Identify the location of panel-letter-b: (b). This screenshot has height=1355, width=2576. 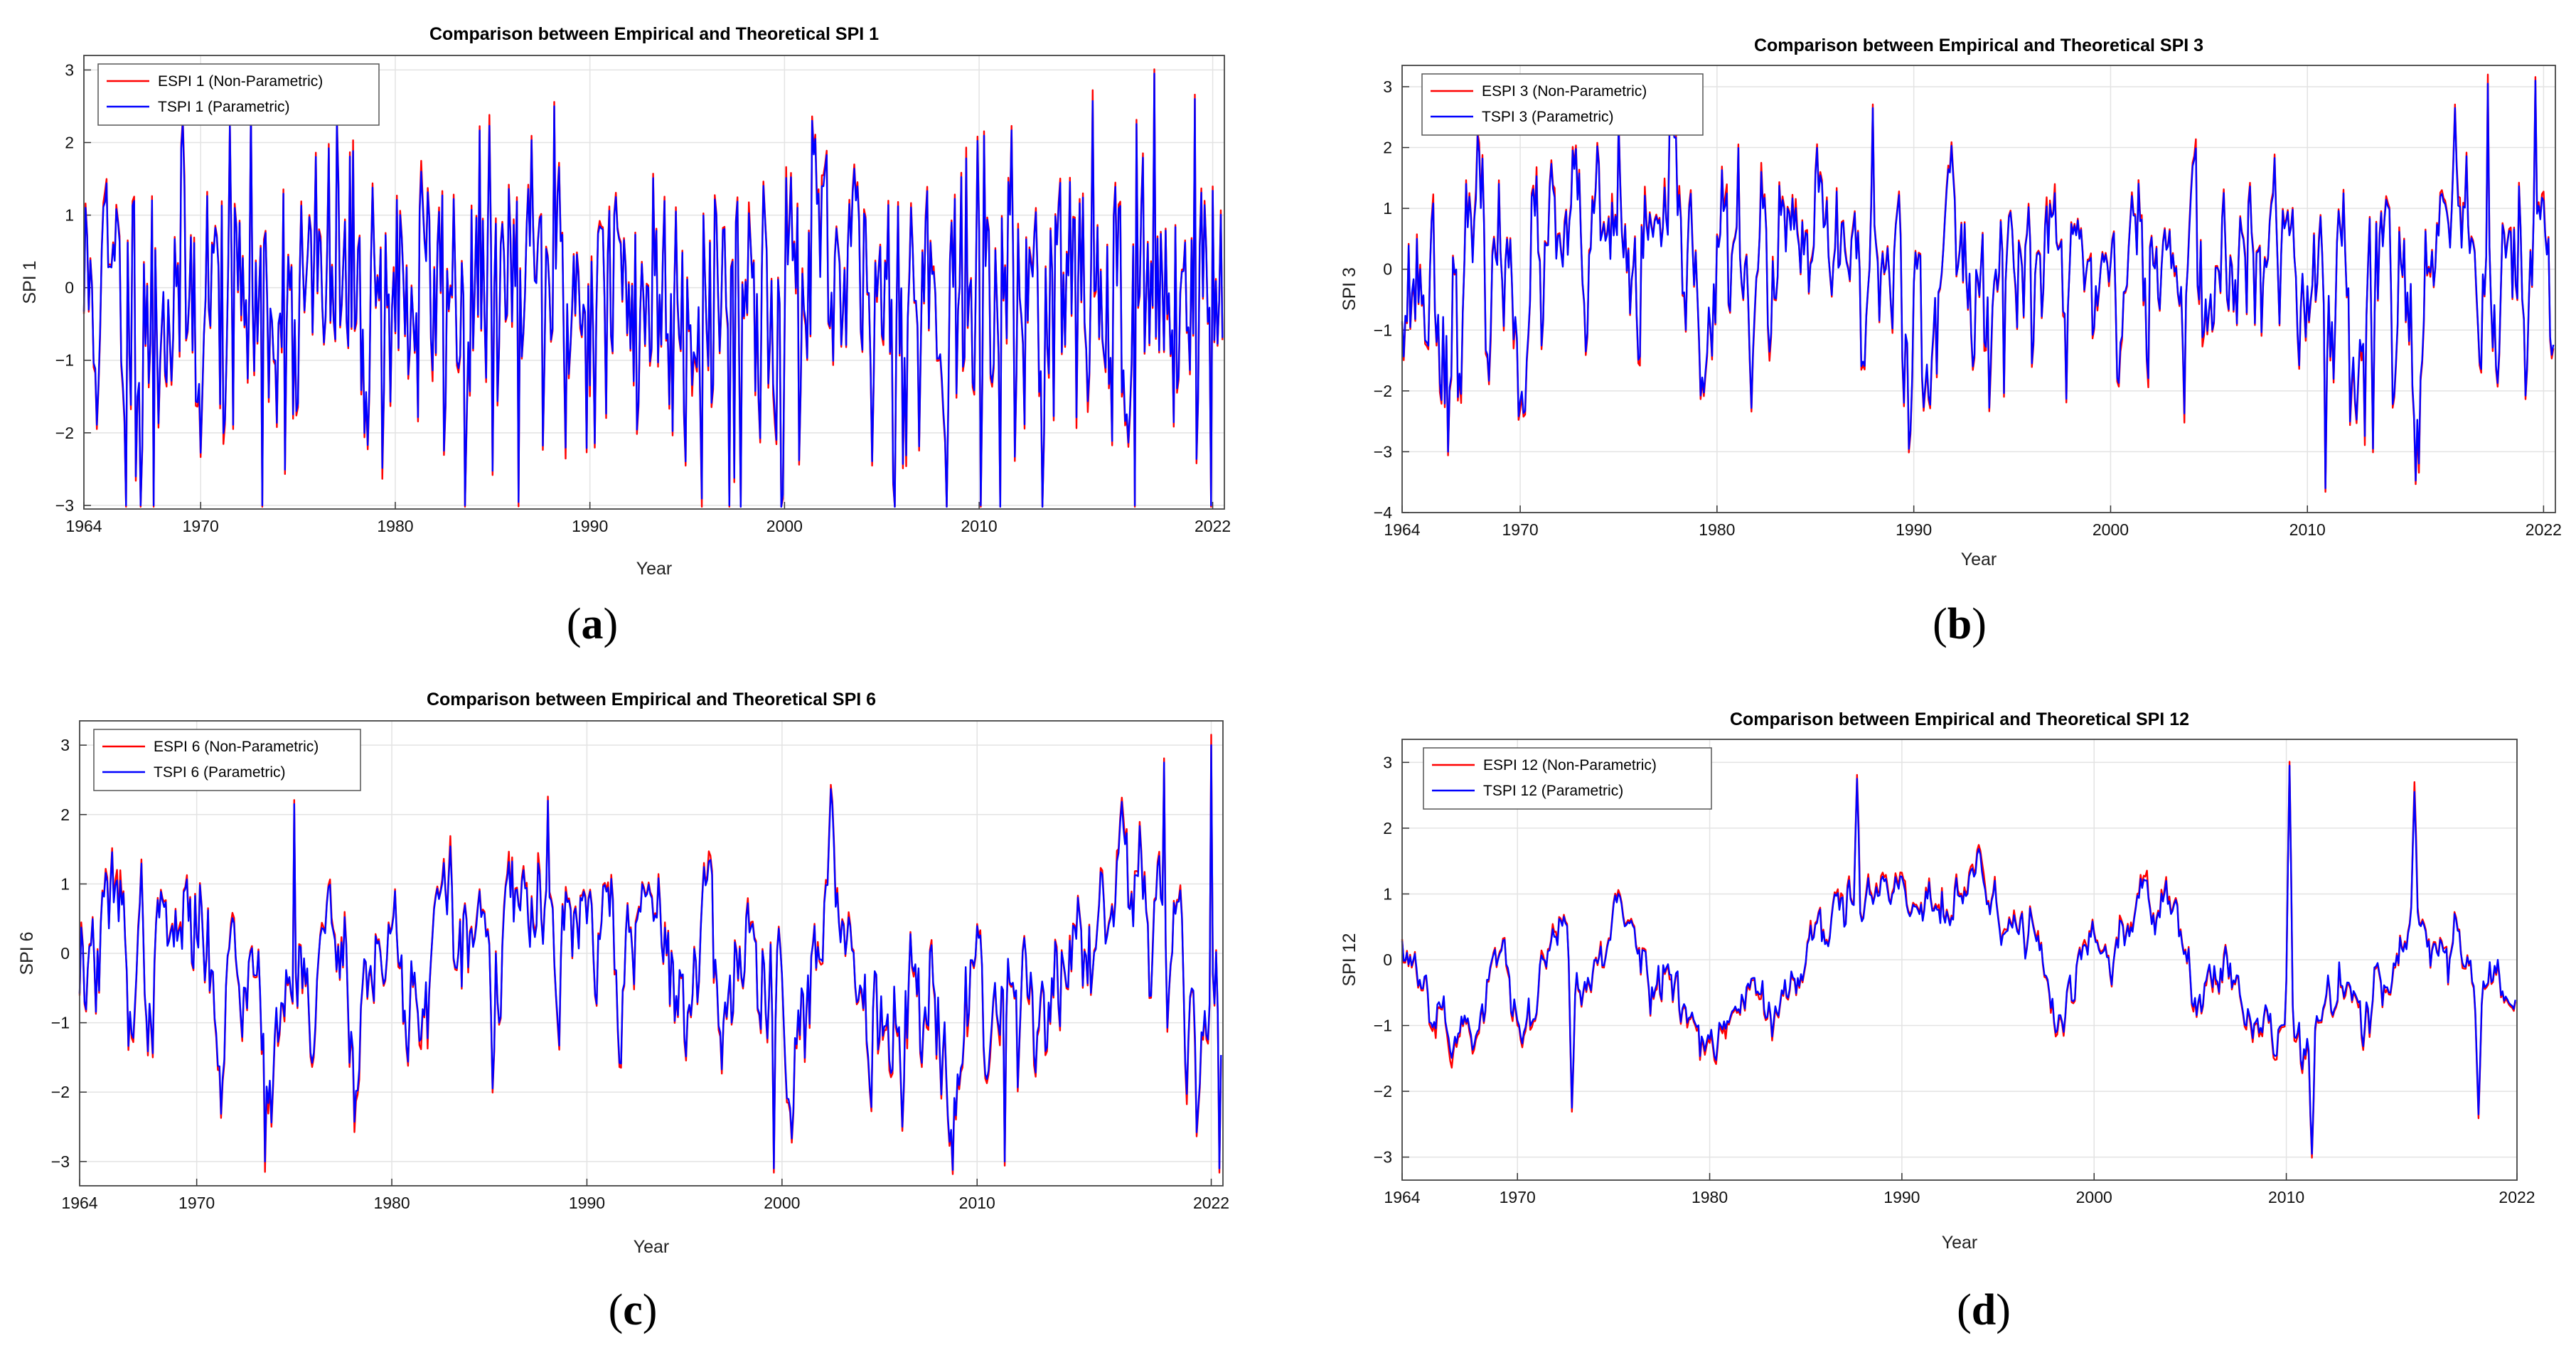
(1960, 624).